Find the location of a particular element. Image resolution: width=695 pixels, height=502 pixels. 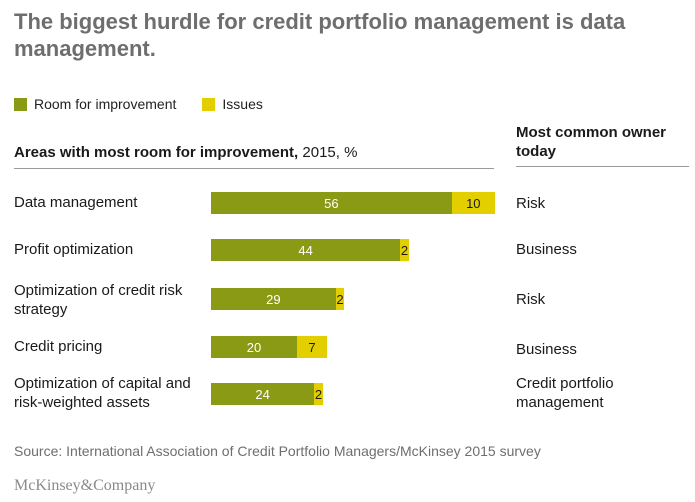

bar-room-for-improvement: 24 is located at coordinates (263, 394).